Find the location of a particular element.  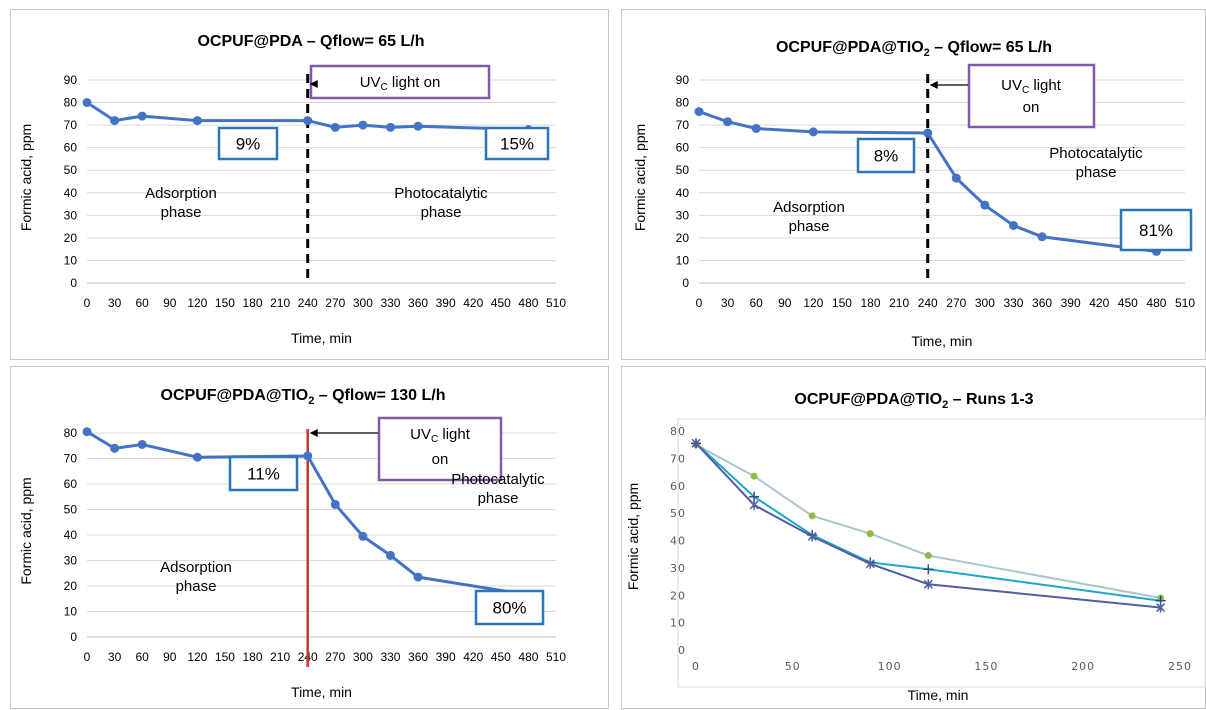

chart-title: OCPUF@PDA@TIO2 – Runs 1-3 is located at coordinates (913, 401).